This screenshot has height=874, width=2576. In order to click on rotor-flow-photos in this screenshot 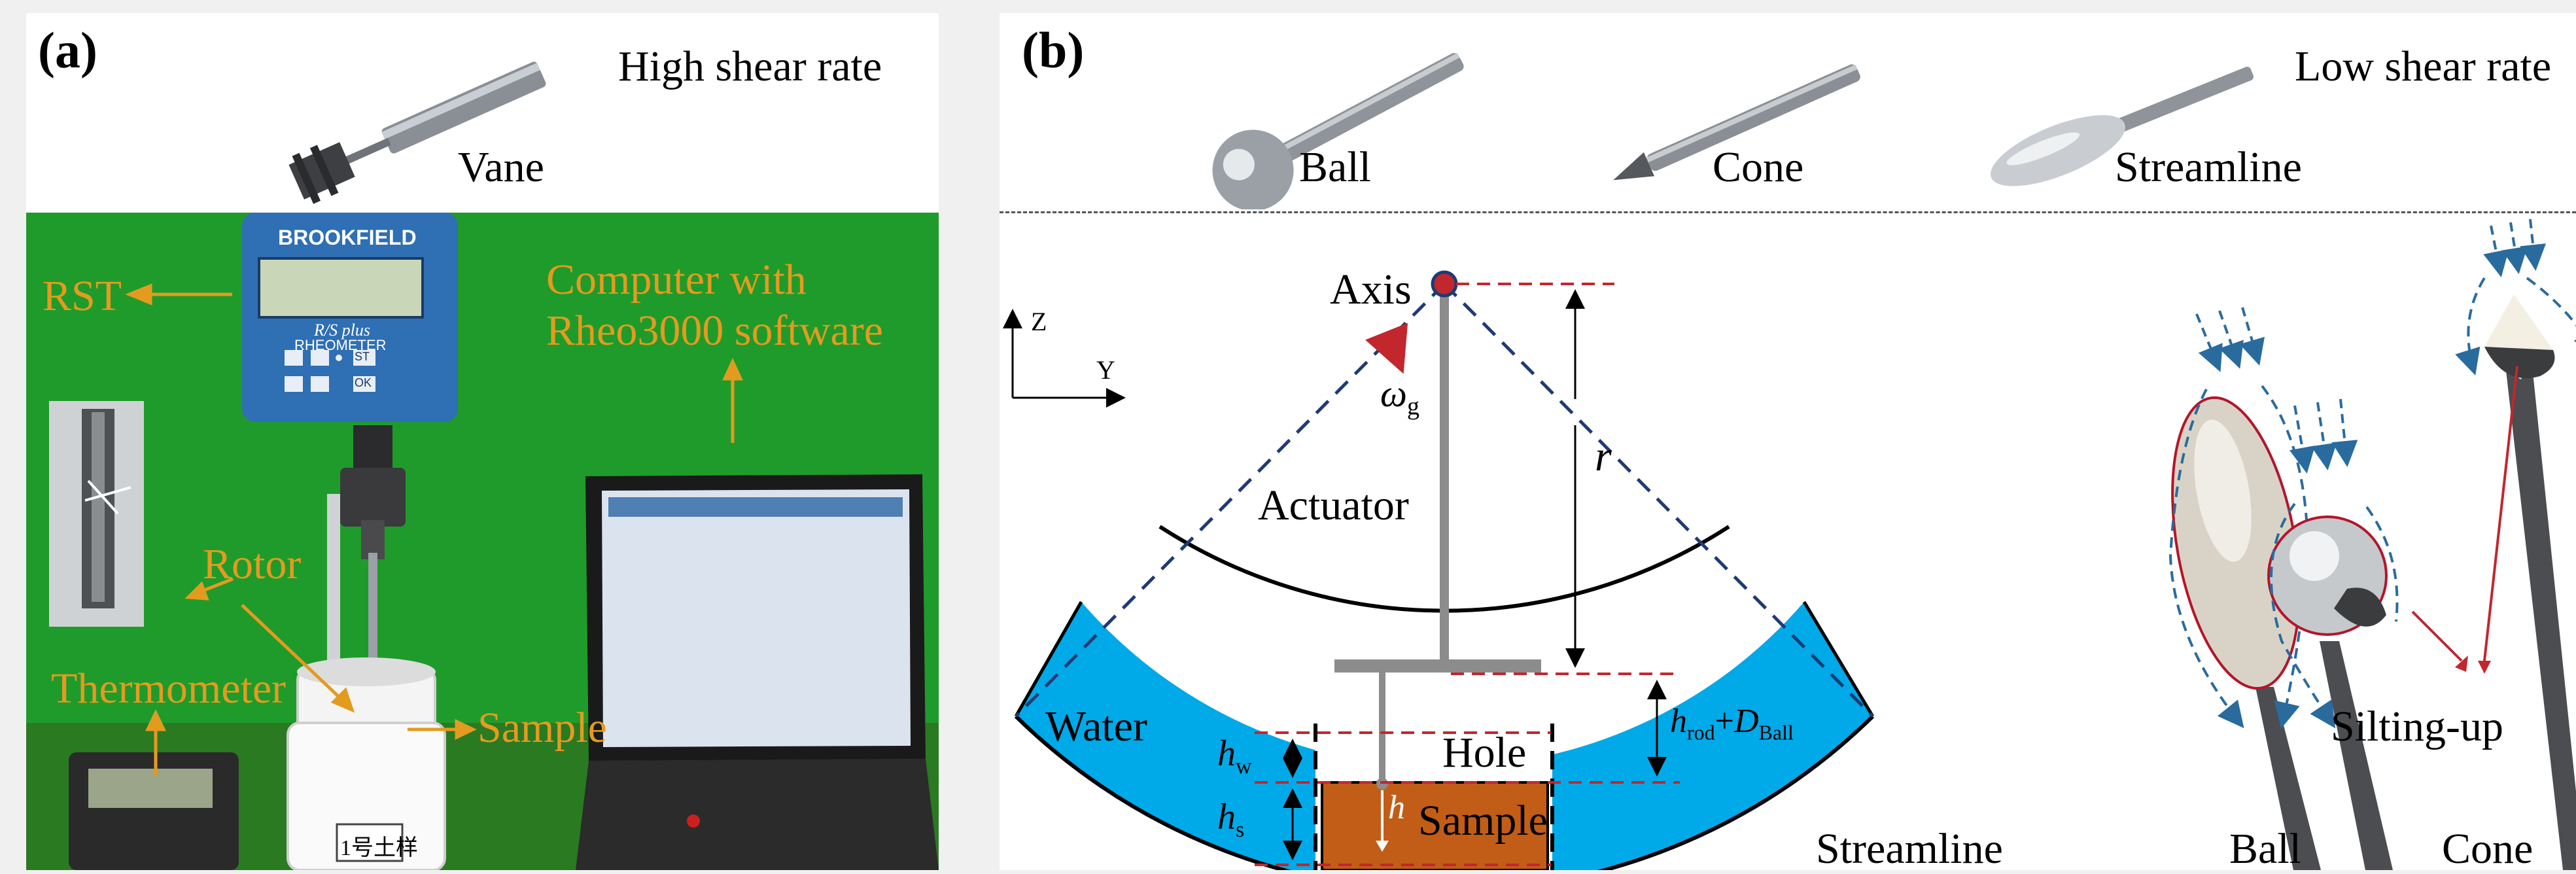, I will do `click(2372, 544)`.